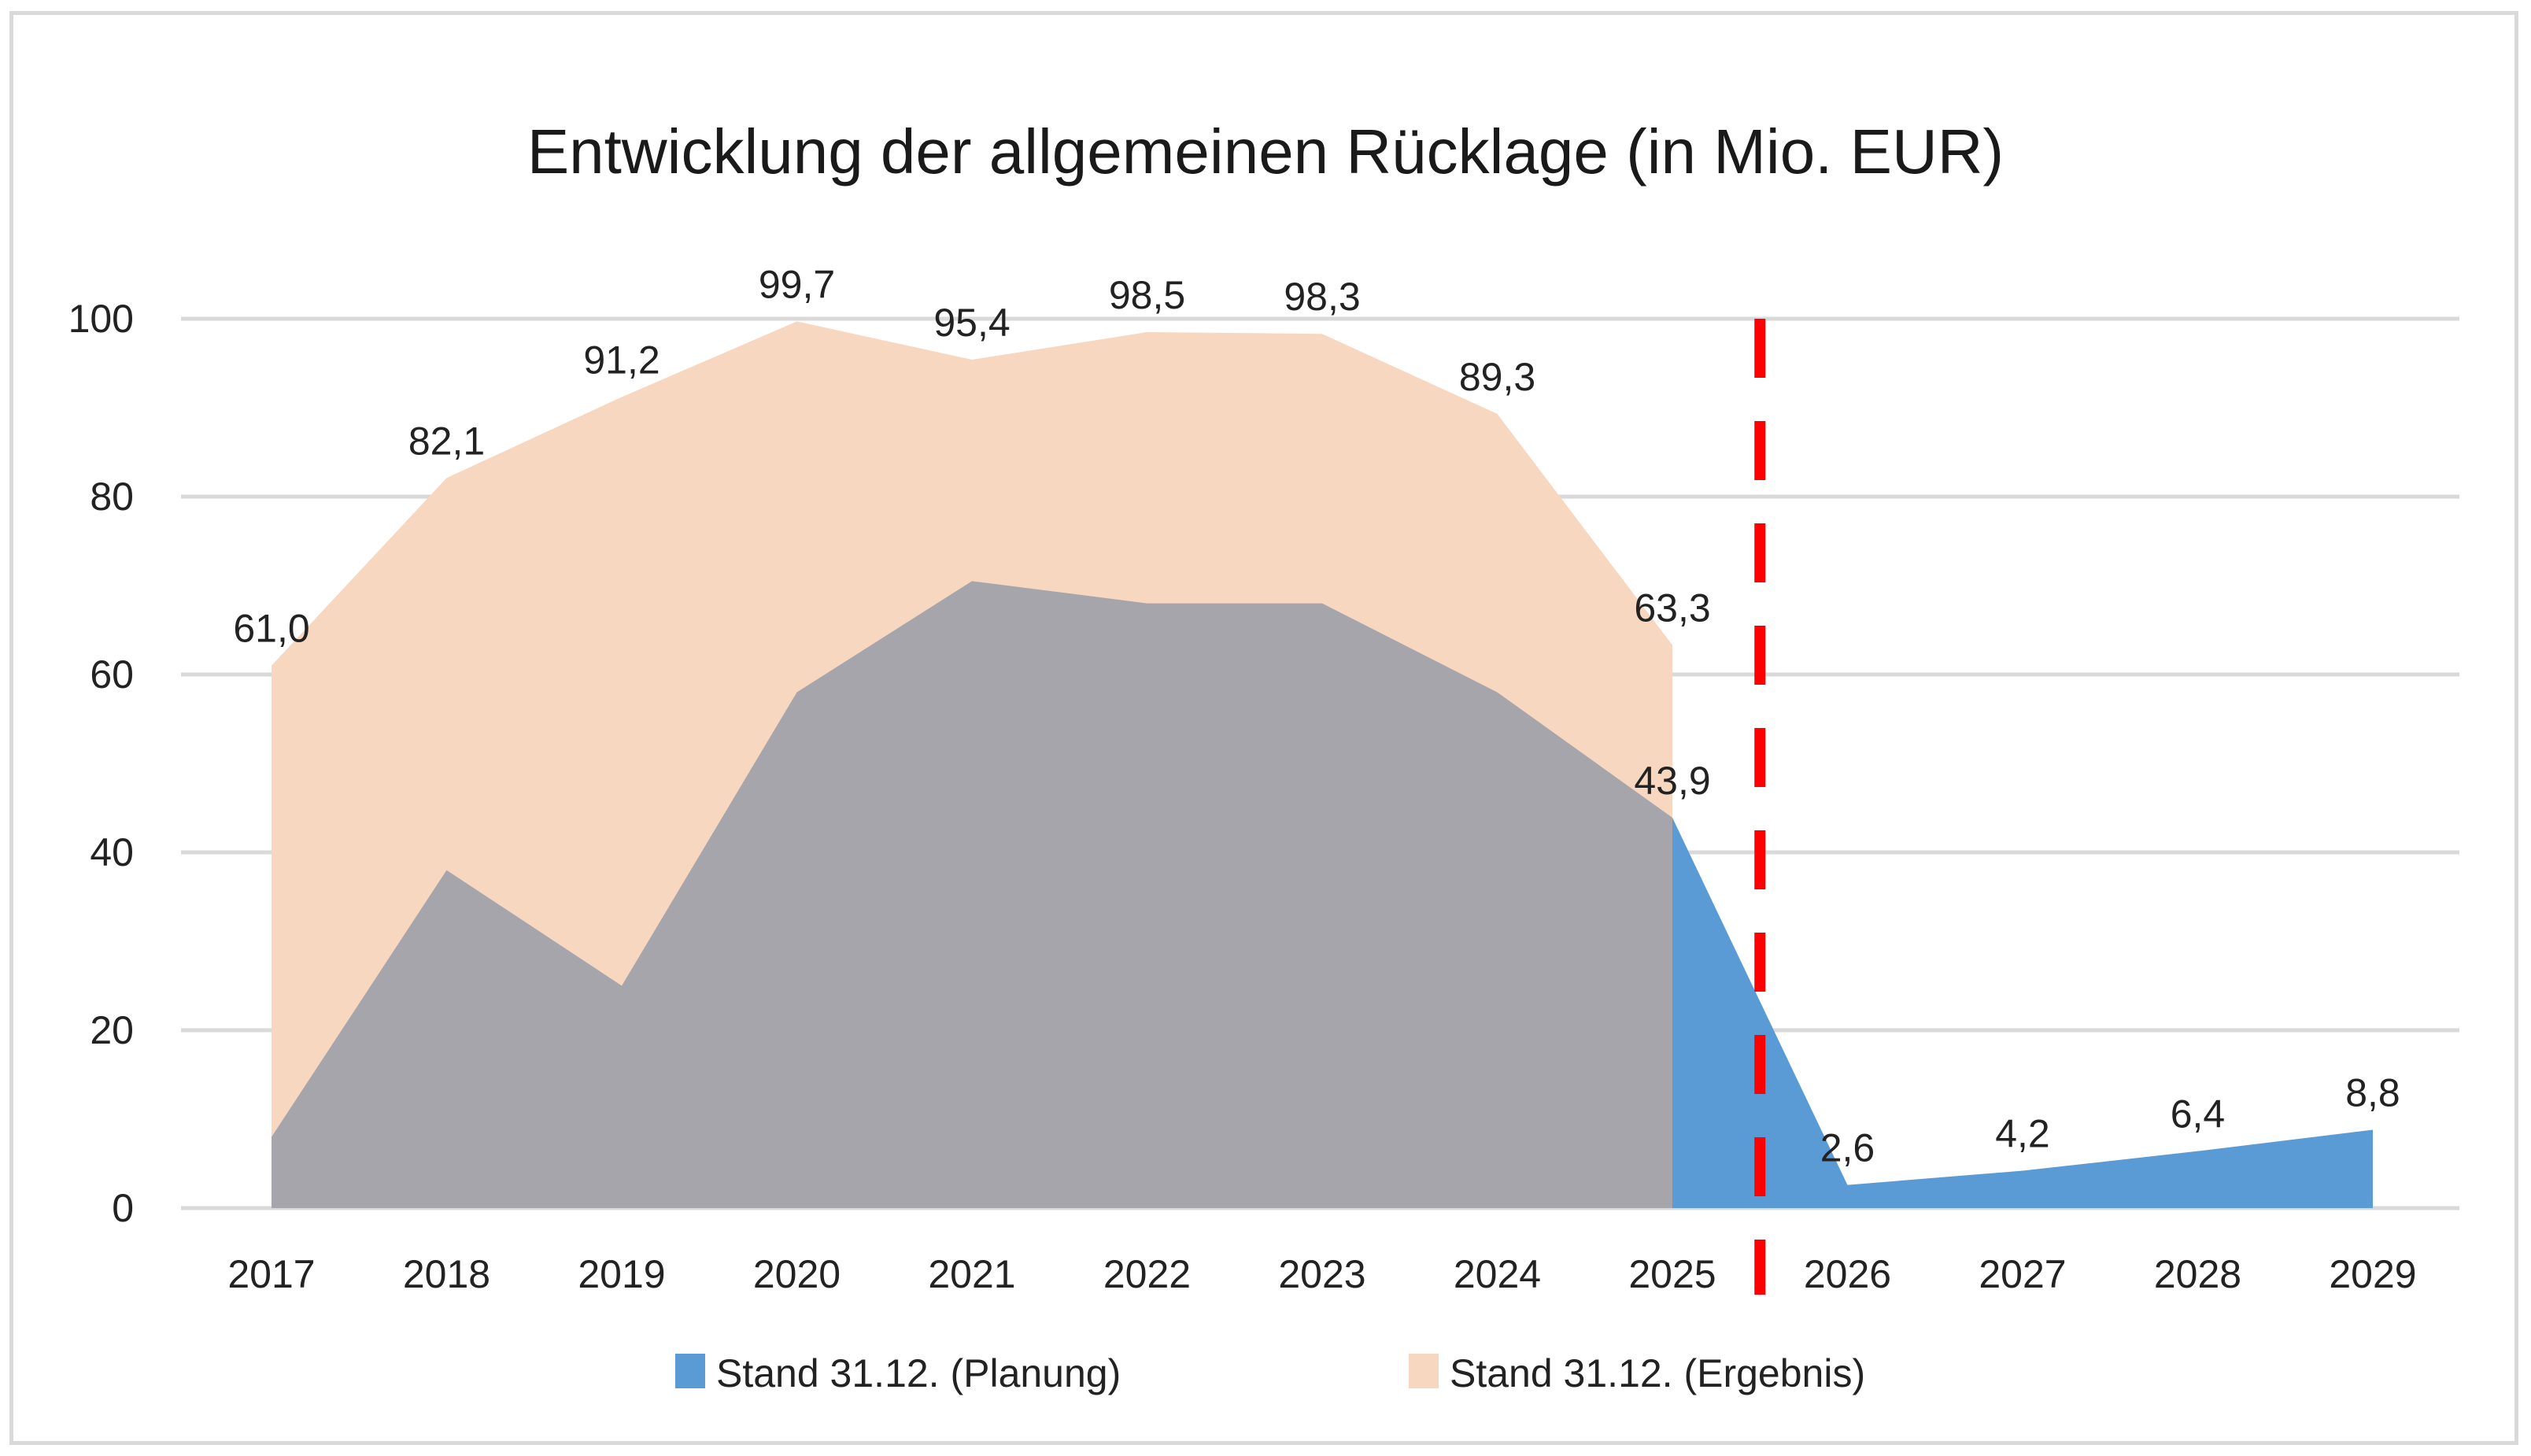 The image size is (2531, 1456). I want to click on data-label-ergebnis: 82,1, so click(446, 441).